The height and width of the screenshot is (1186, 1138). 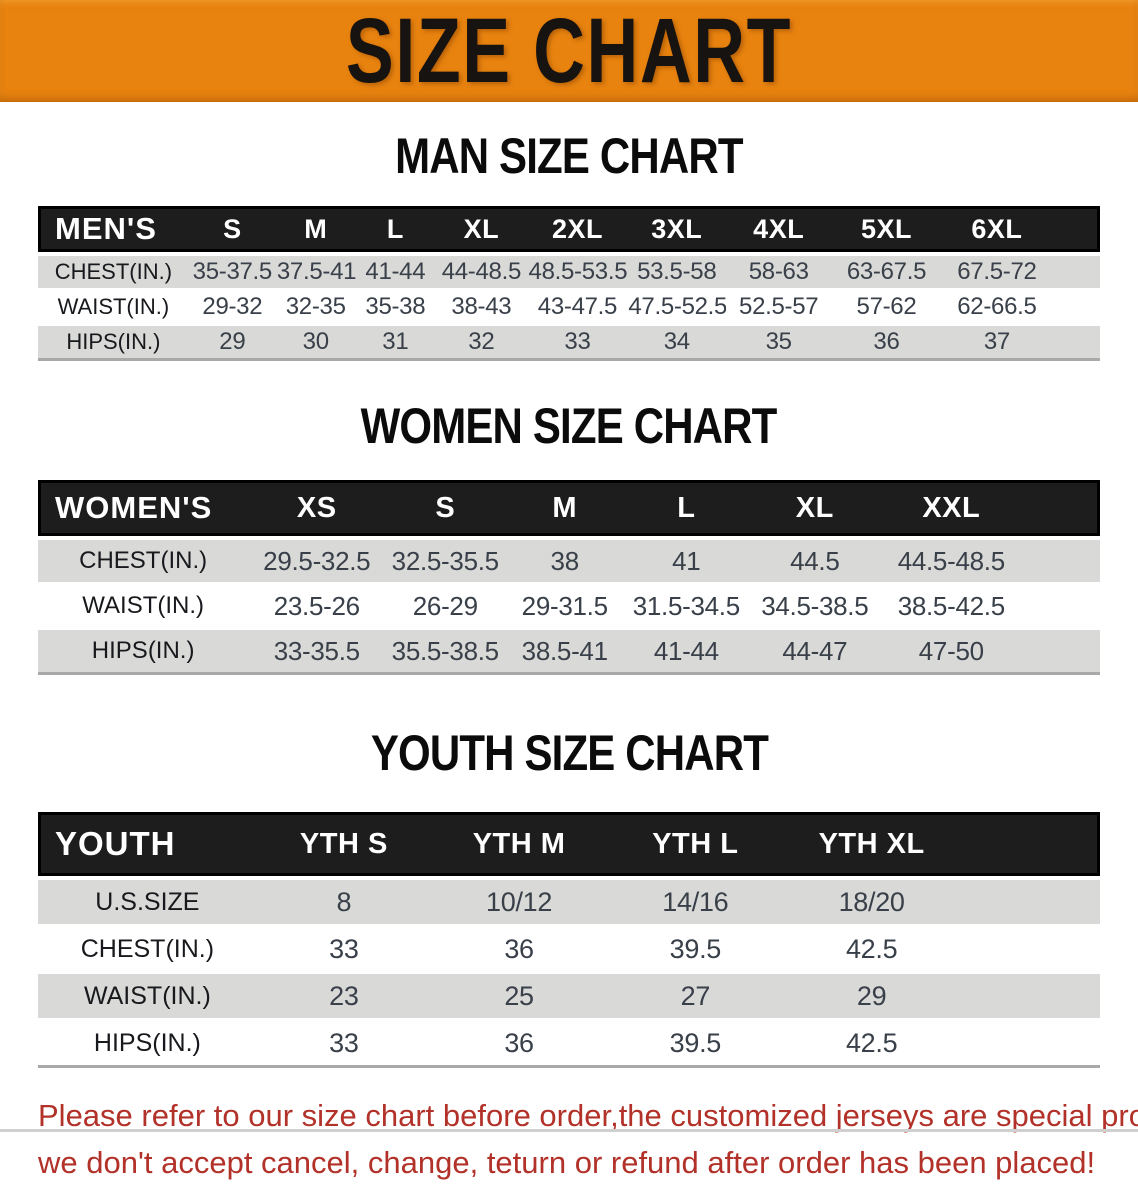 What do you see at coordinates (951, 510) in the screenshot?
I see `size-header-cell: XXL` at bounding box center [951, 510].